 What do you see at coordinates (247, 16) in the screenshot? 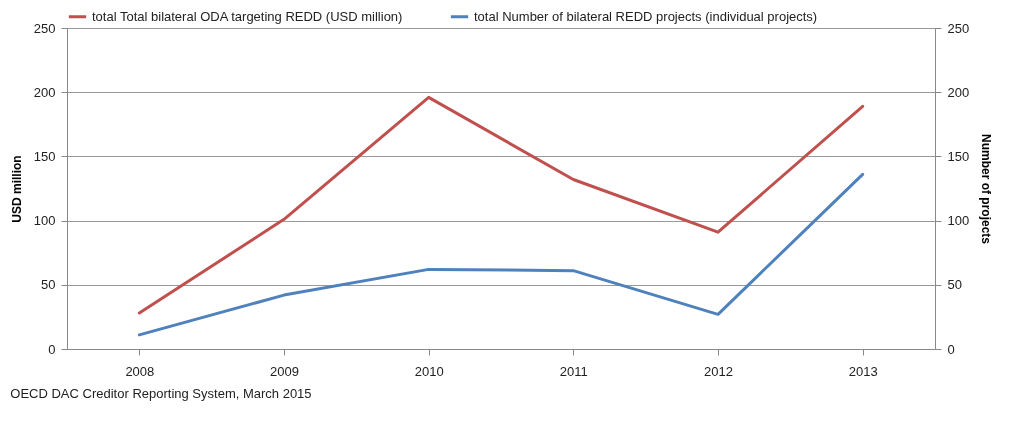
I see `legend-label: total Total bilateral ODA targeting REDD (USD million)` at bounding box center [247, 16].